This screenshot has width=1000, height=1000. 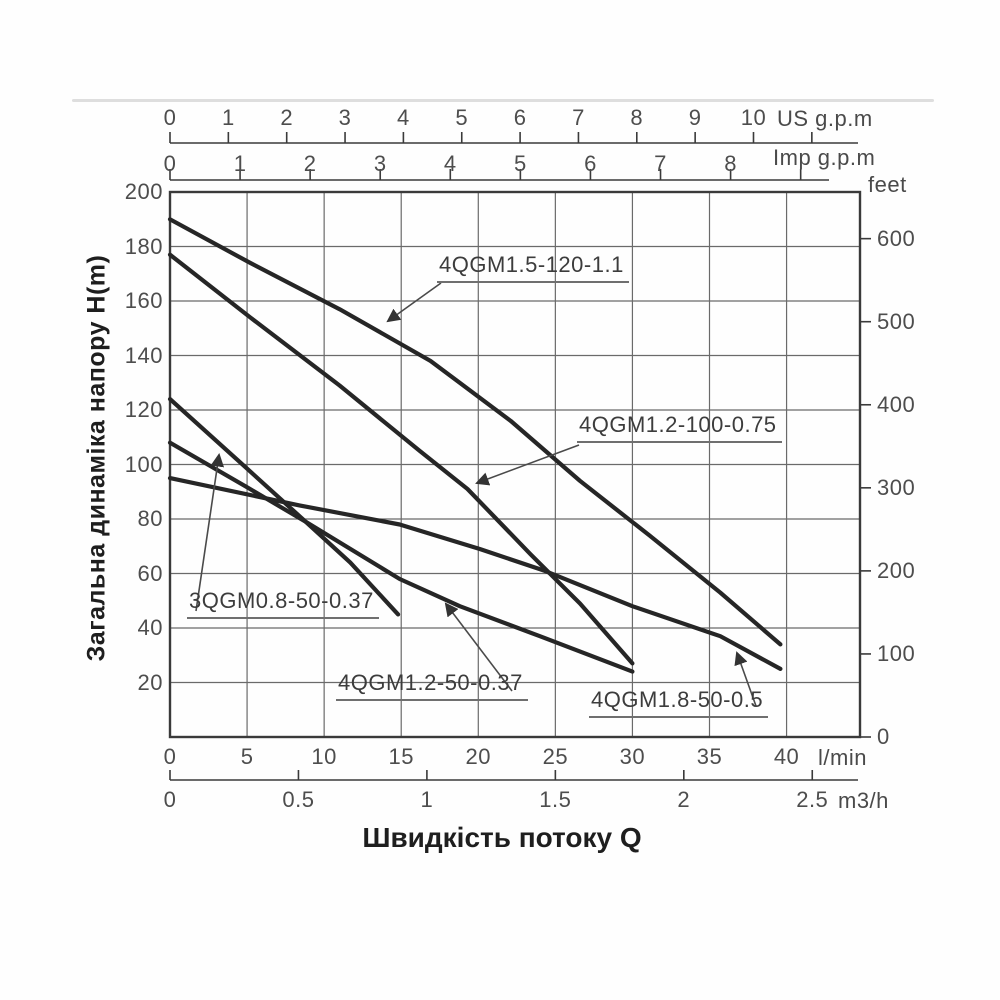 What do you see at coordinates (695, 117) in the screenshot?
I see `us-gpm-tick-9: 9` at bounding box center [695, 117].